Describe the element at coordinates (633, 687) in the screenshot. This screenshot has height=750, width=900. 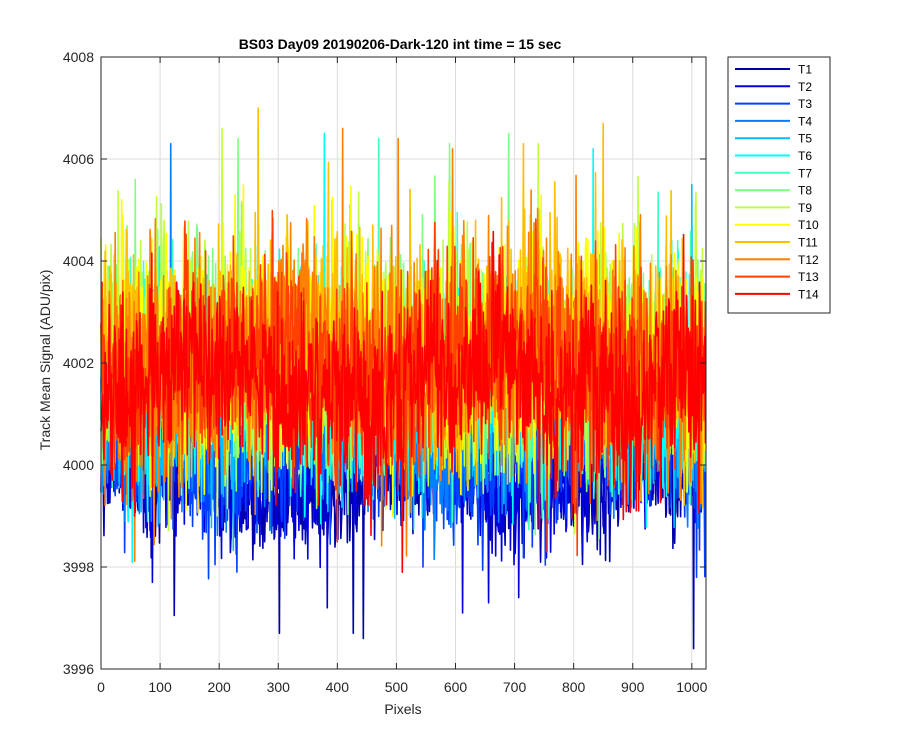
I see `x-tick-label: 900` at that location.